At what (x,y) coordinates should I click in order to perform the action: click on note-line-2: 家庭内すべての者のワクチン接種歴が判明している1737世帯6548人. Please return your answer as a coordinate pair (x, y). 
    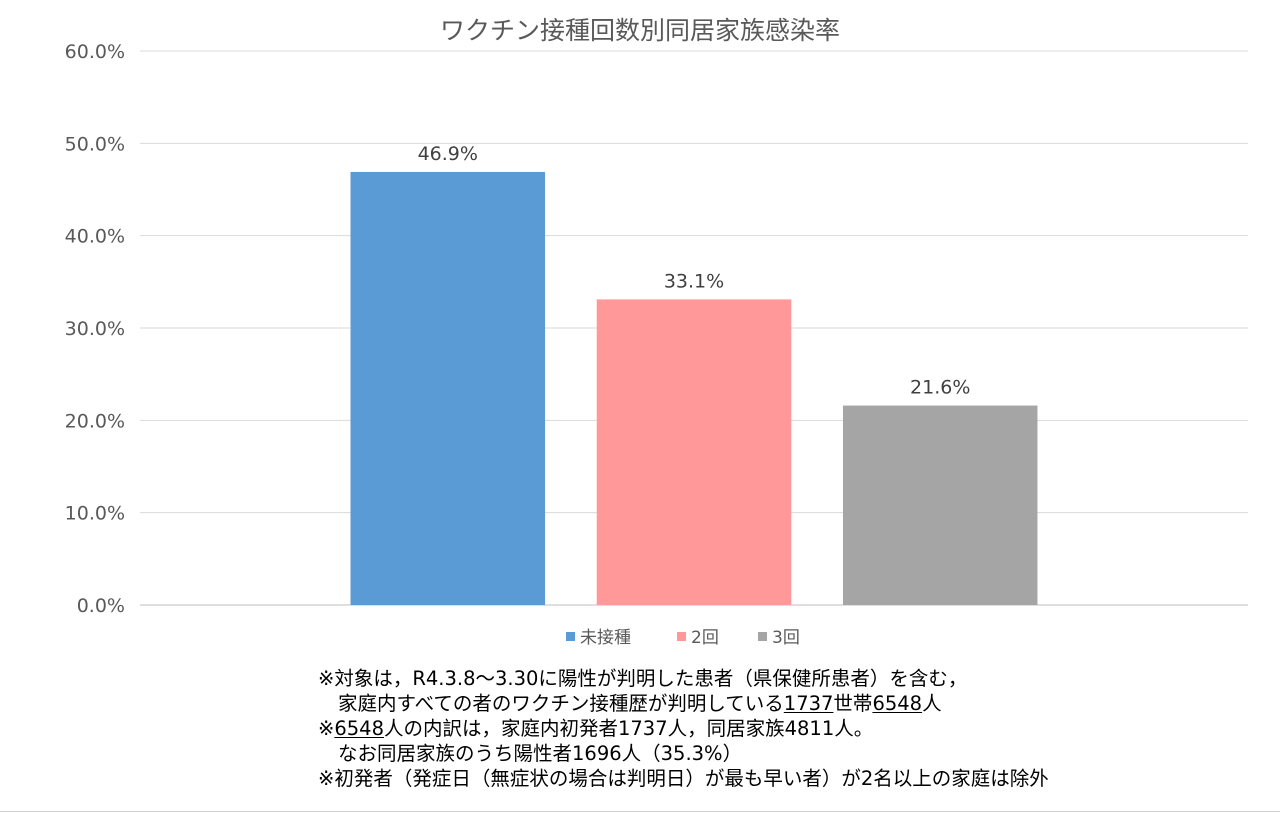
    Looking at the image, I should click on (768, 703).